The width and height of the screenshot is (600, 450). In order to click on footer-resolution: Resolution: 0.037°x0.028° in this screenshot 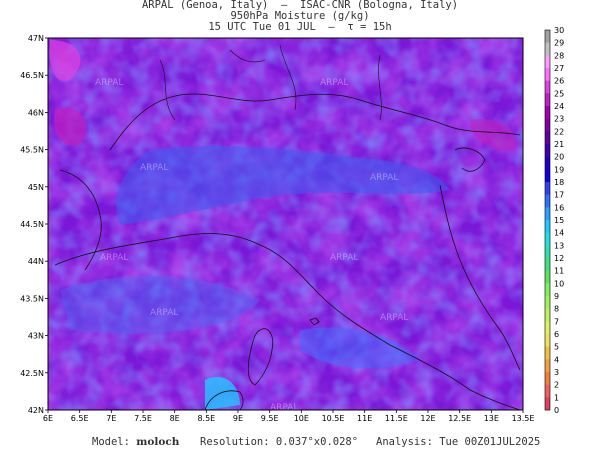, I will do `click(279, 442)`.